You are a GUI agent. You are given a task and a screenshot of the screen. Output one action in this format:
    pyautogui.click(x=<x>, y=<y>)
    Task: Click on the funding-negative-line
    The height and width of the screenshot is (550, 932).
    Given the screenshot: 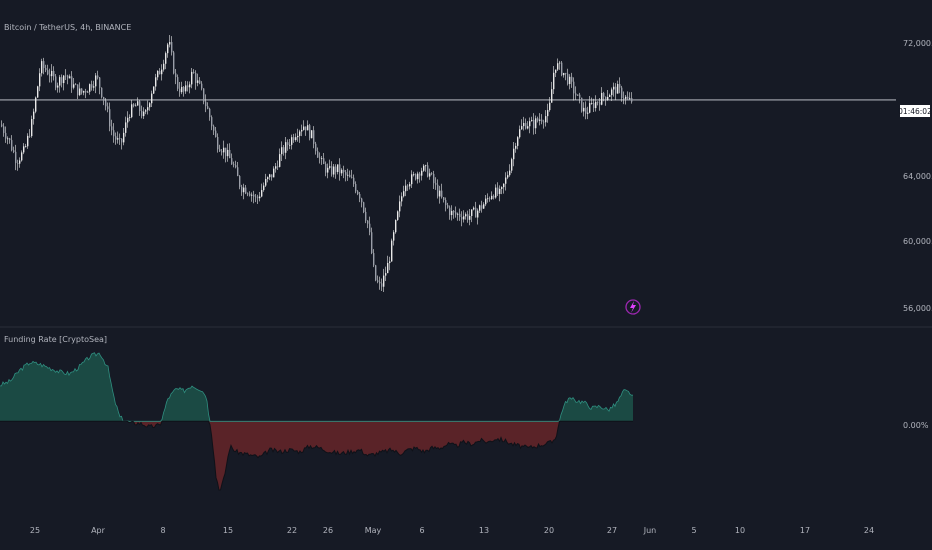 What is the action you would take?
    pyautogui.click(x=316, y=455)
    